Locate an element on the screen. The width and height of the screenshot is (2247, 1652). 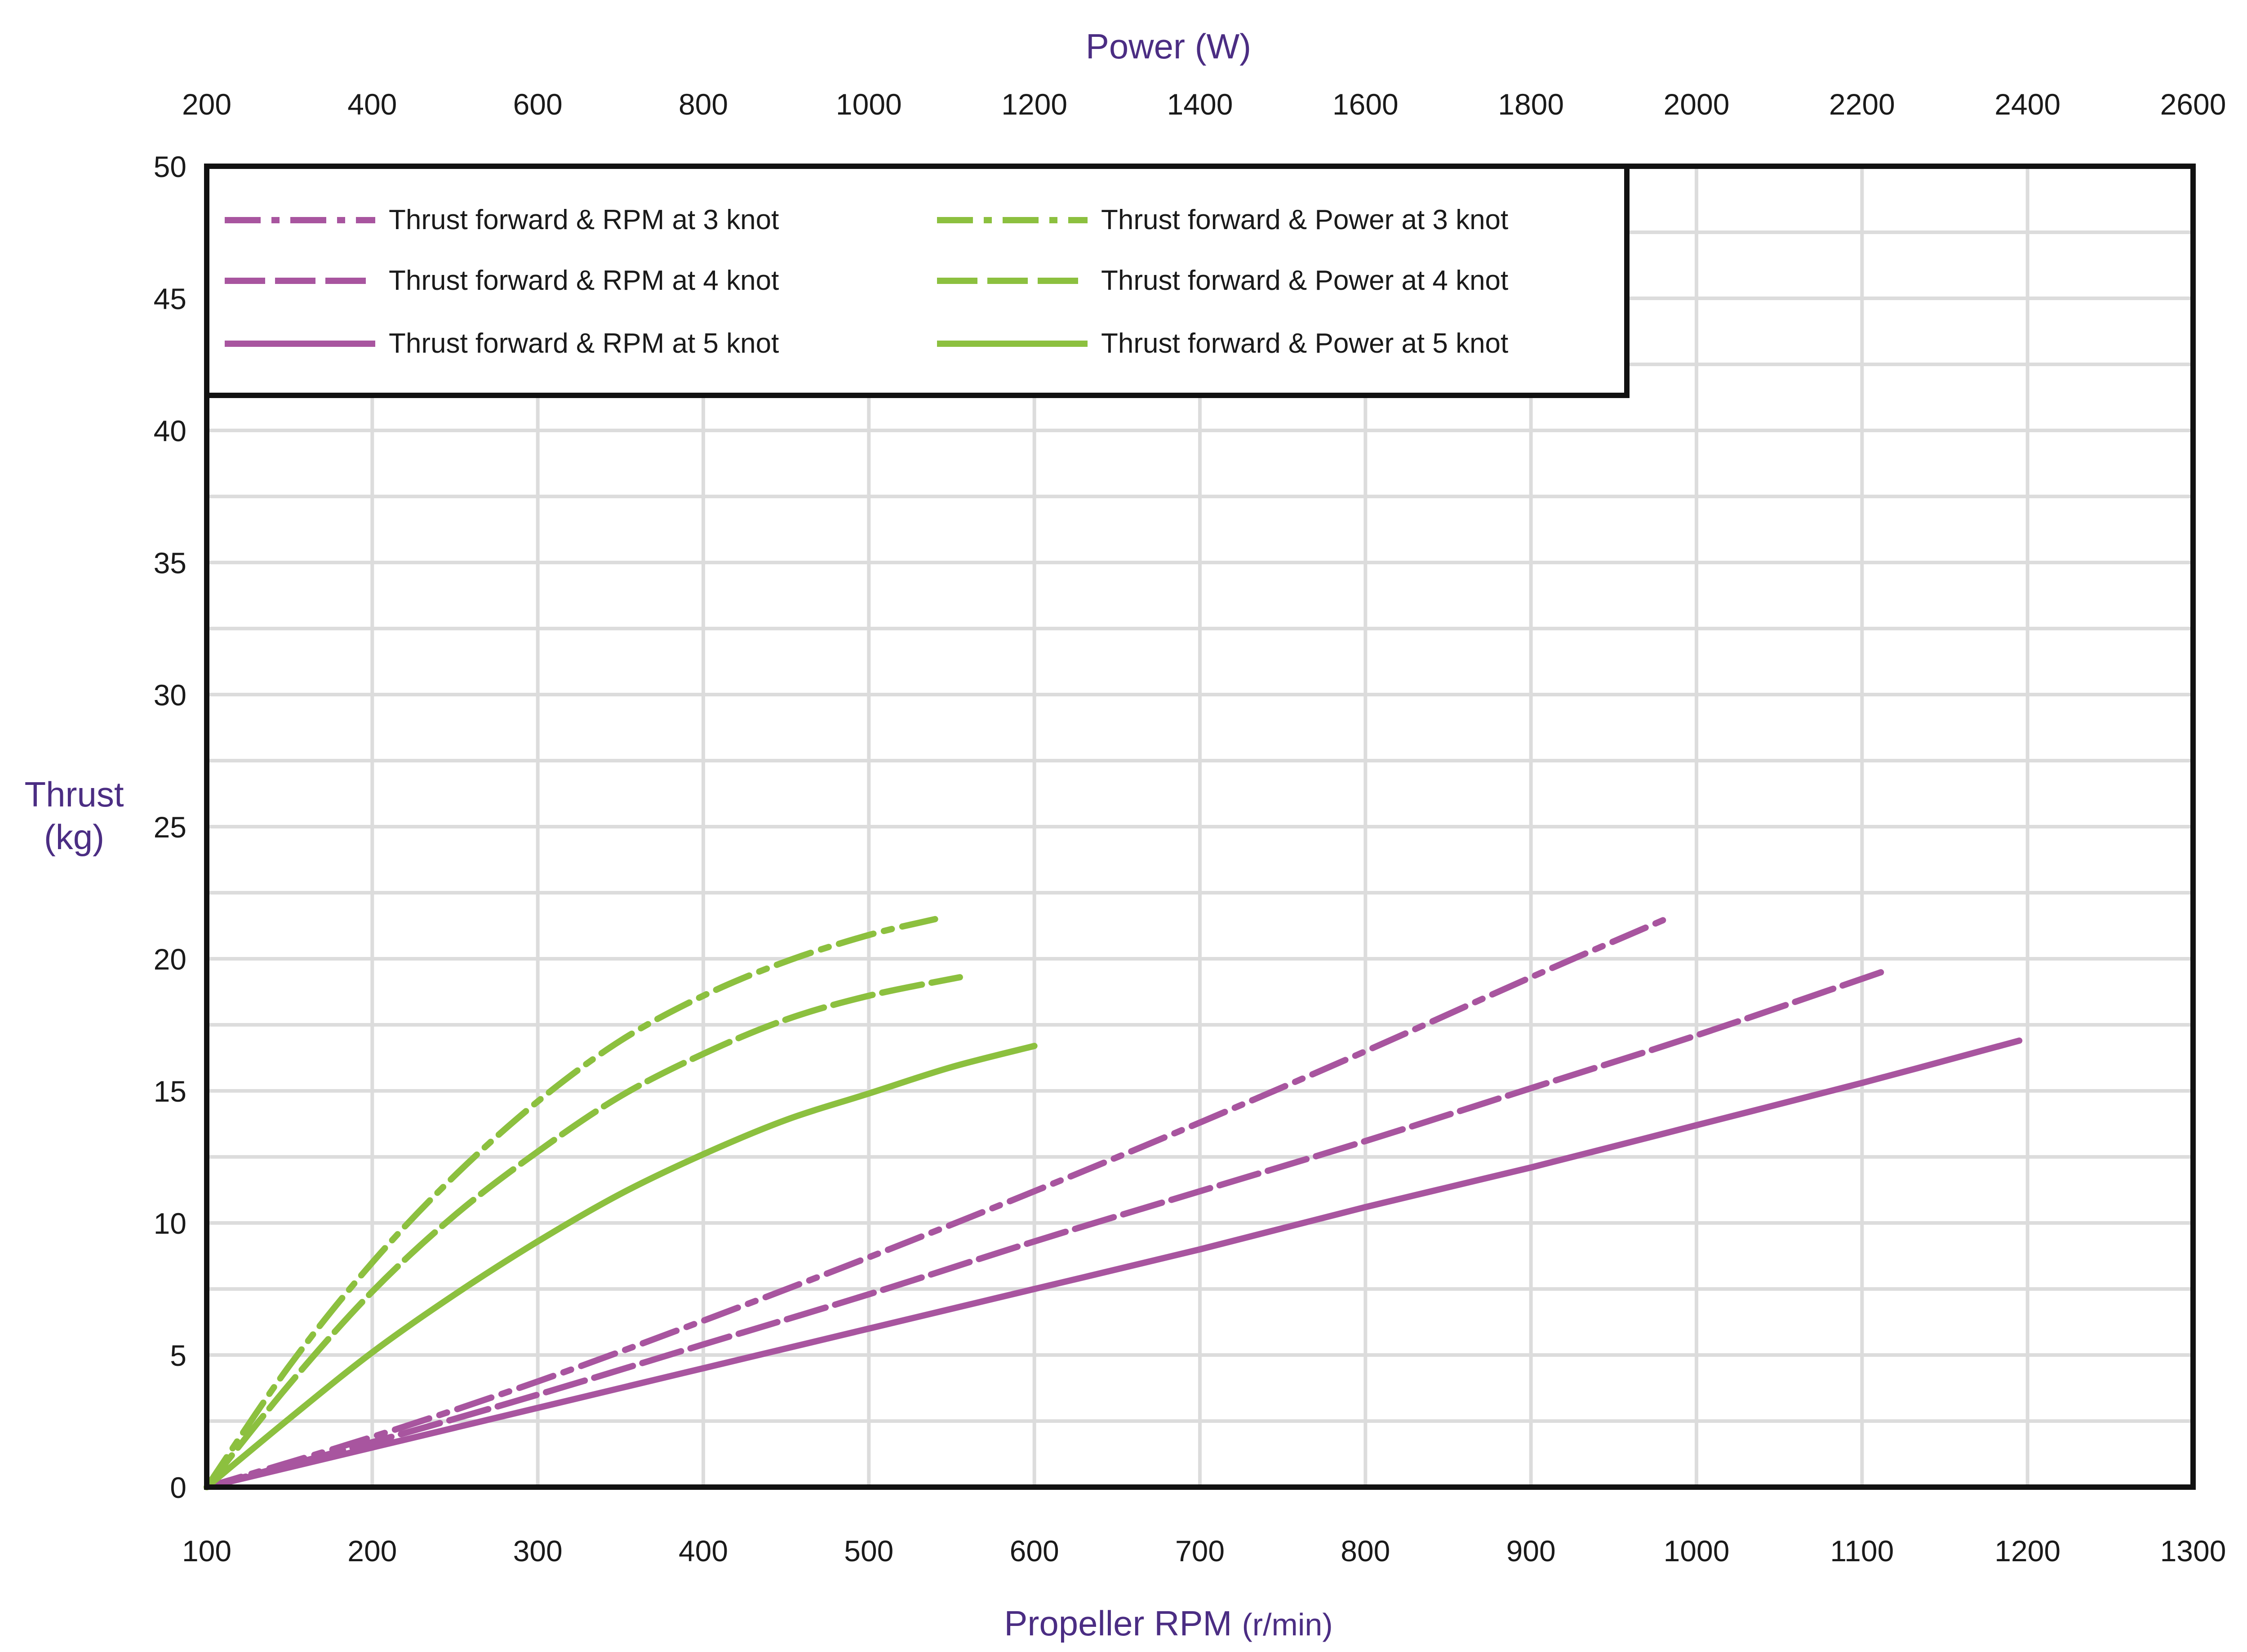
x-bottom-tick-label: 200 is located at coordinates (372, 1551).